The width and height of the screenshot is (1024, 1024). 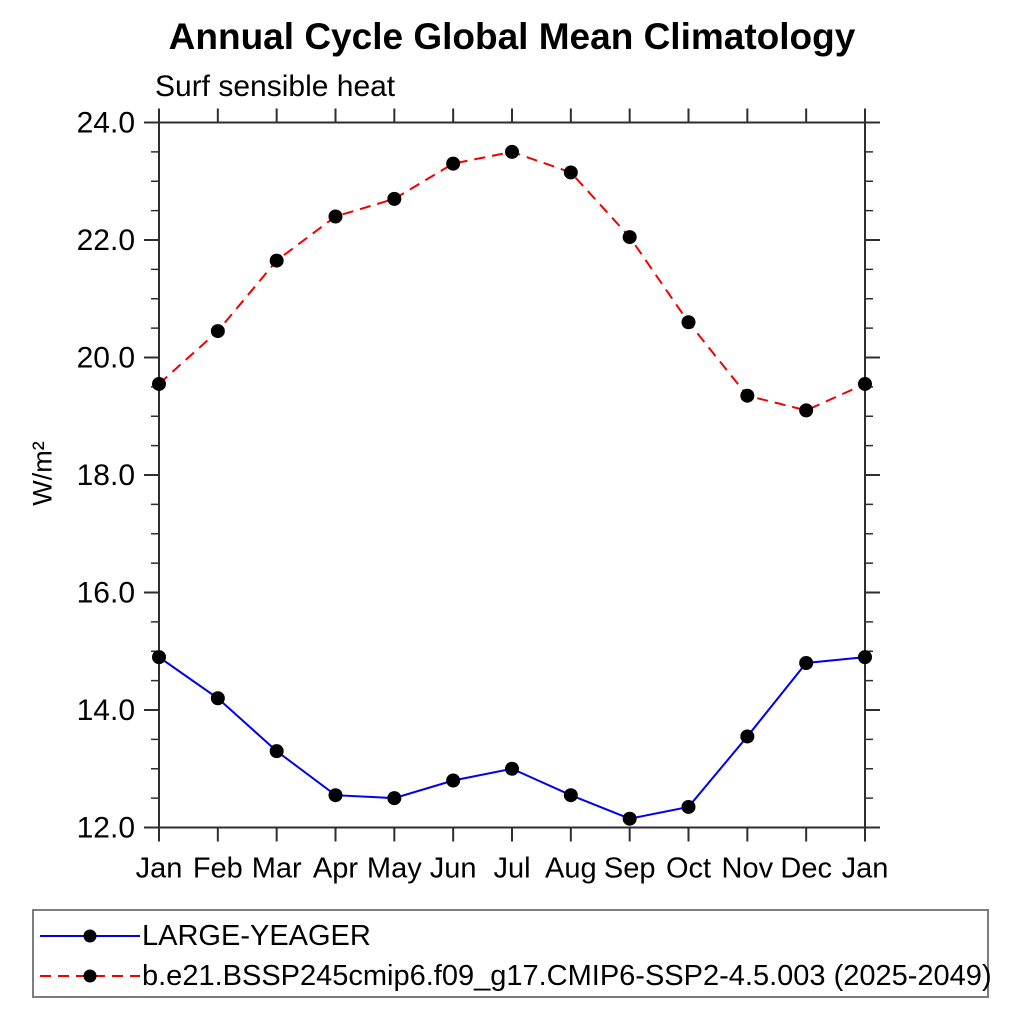 I want to click on x-tick-label: Jun, so click(x=453, y=869).